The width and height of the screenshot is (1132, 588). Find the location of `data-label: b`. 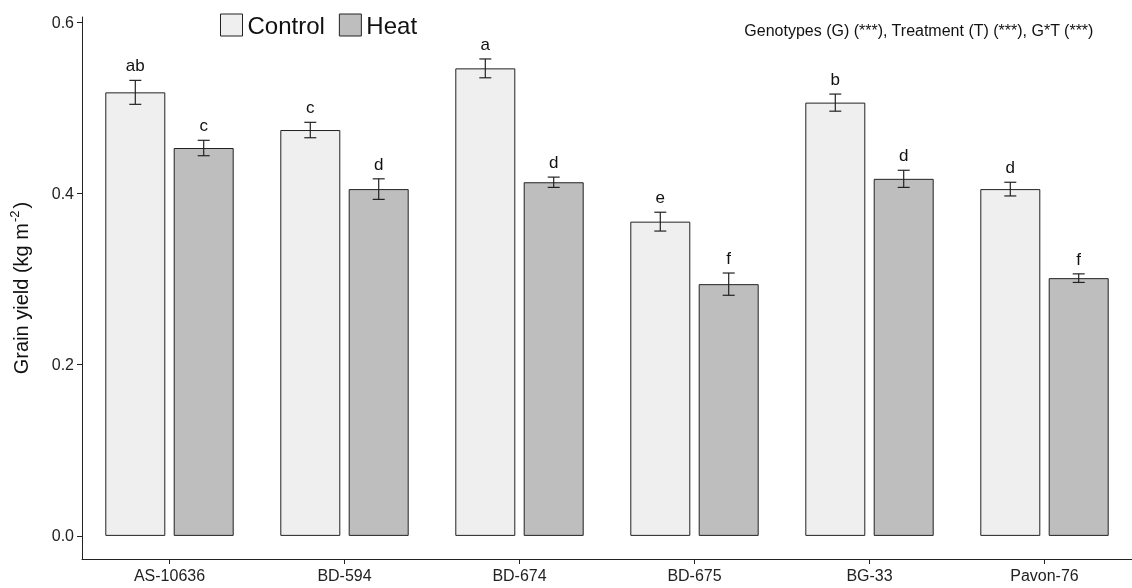

data-label: b is located at coordinates (835, 80).